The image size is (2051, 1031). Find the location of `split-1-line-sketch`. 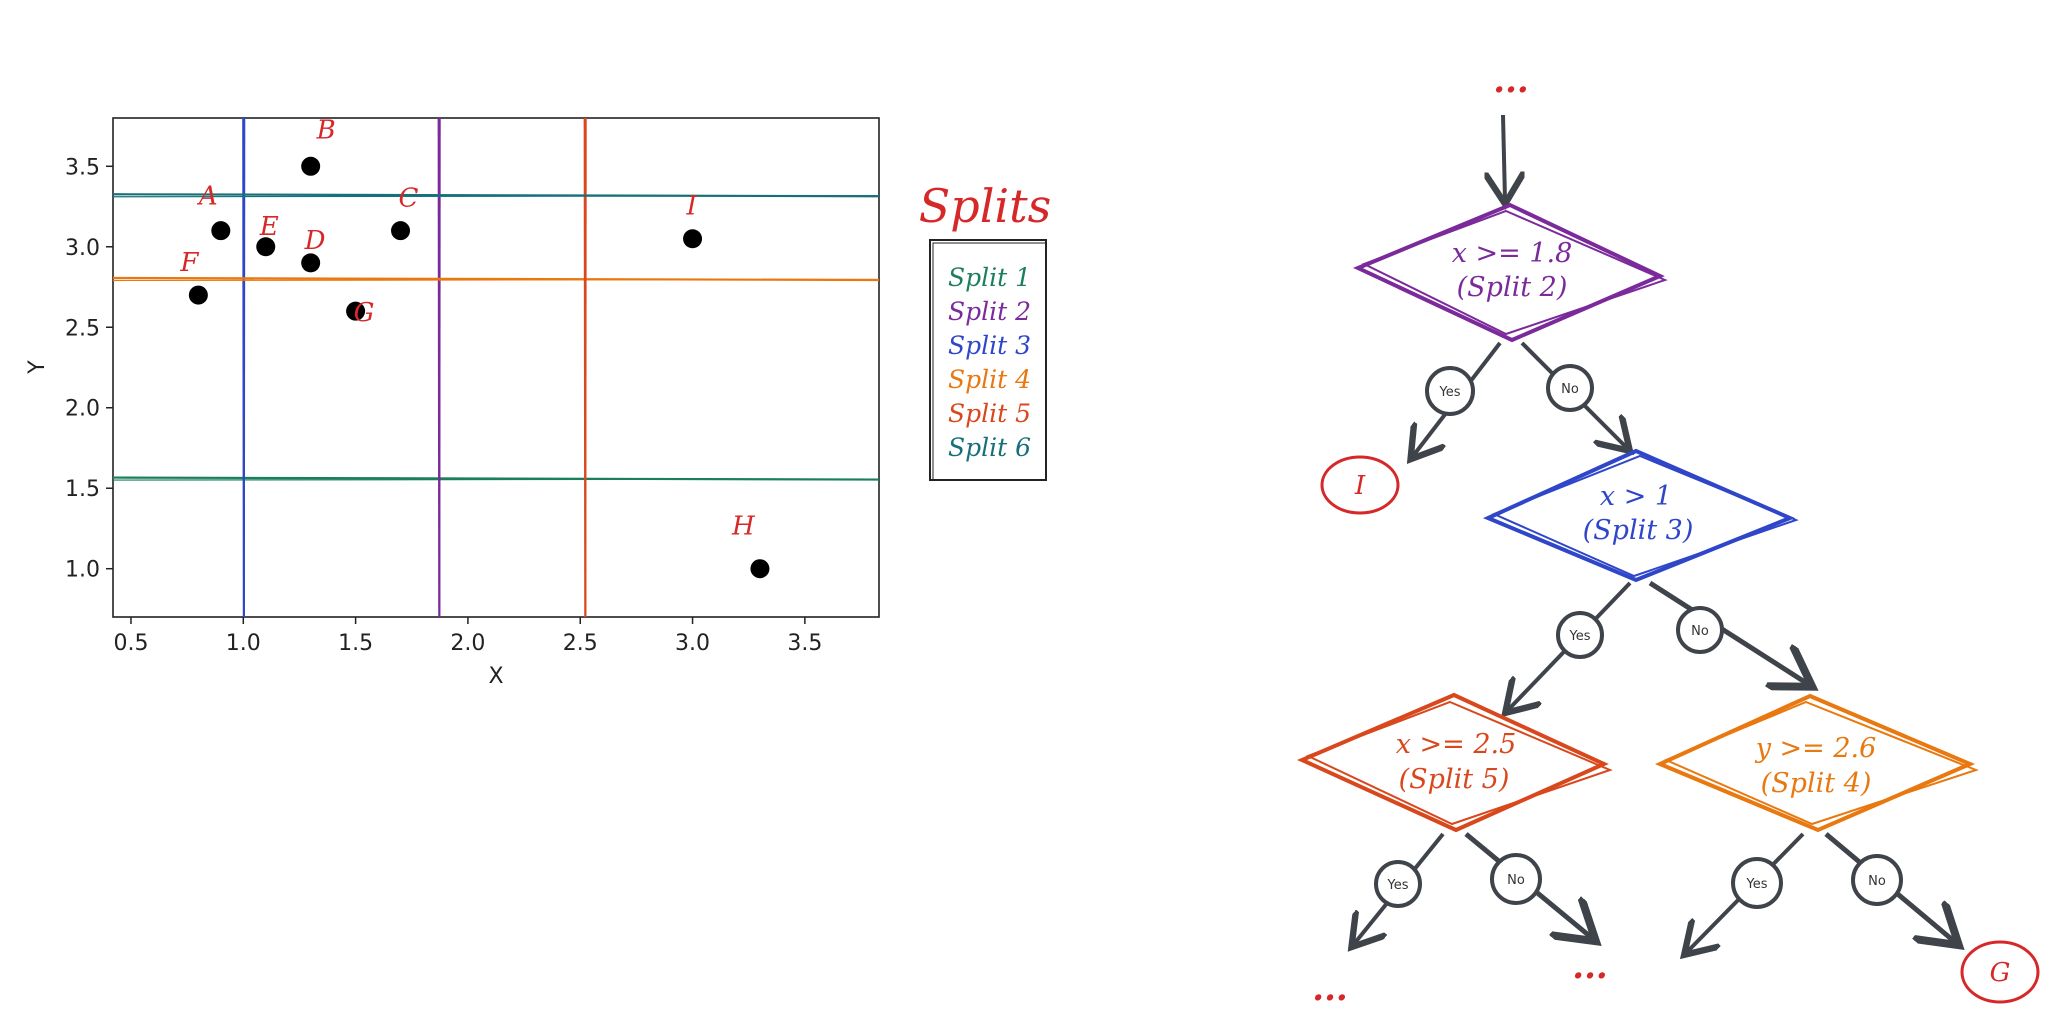

split-1-line-sketch is located at coordinates (496, 479).